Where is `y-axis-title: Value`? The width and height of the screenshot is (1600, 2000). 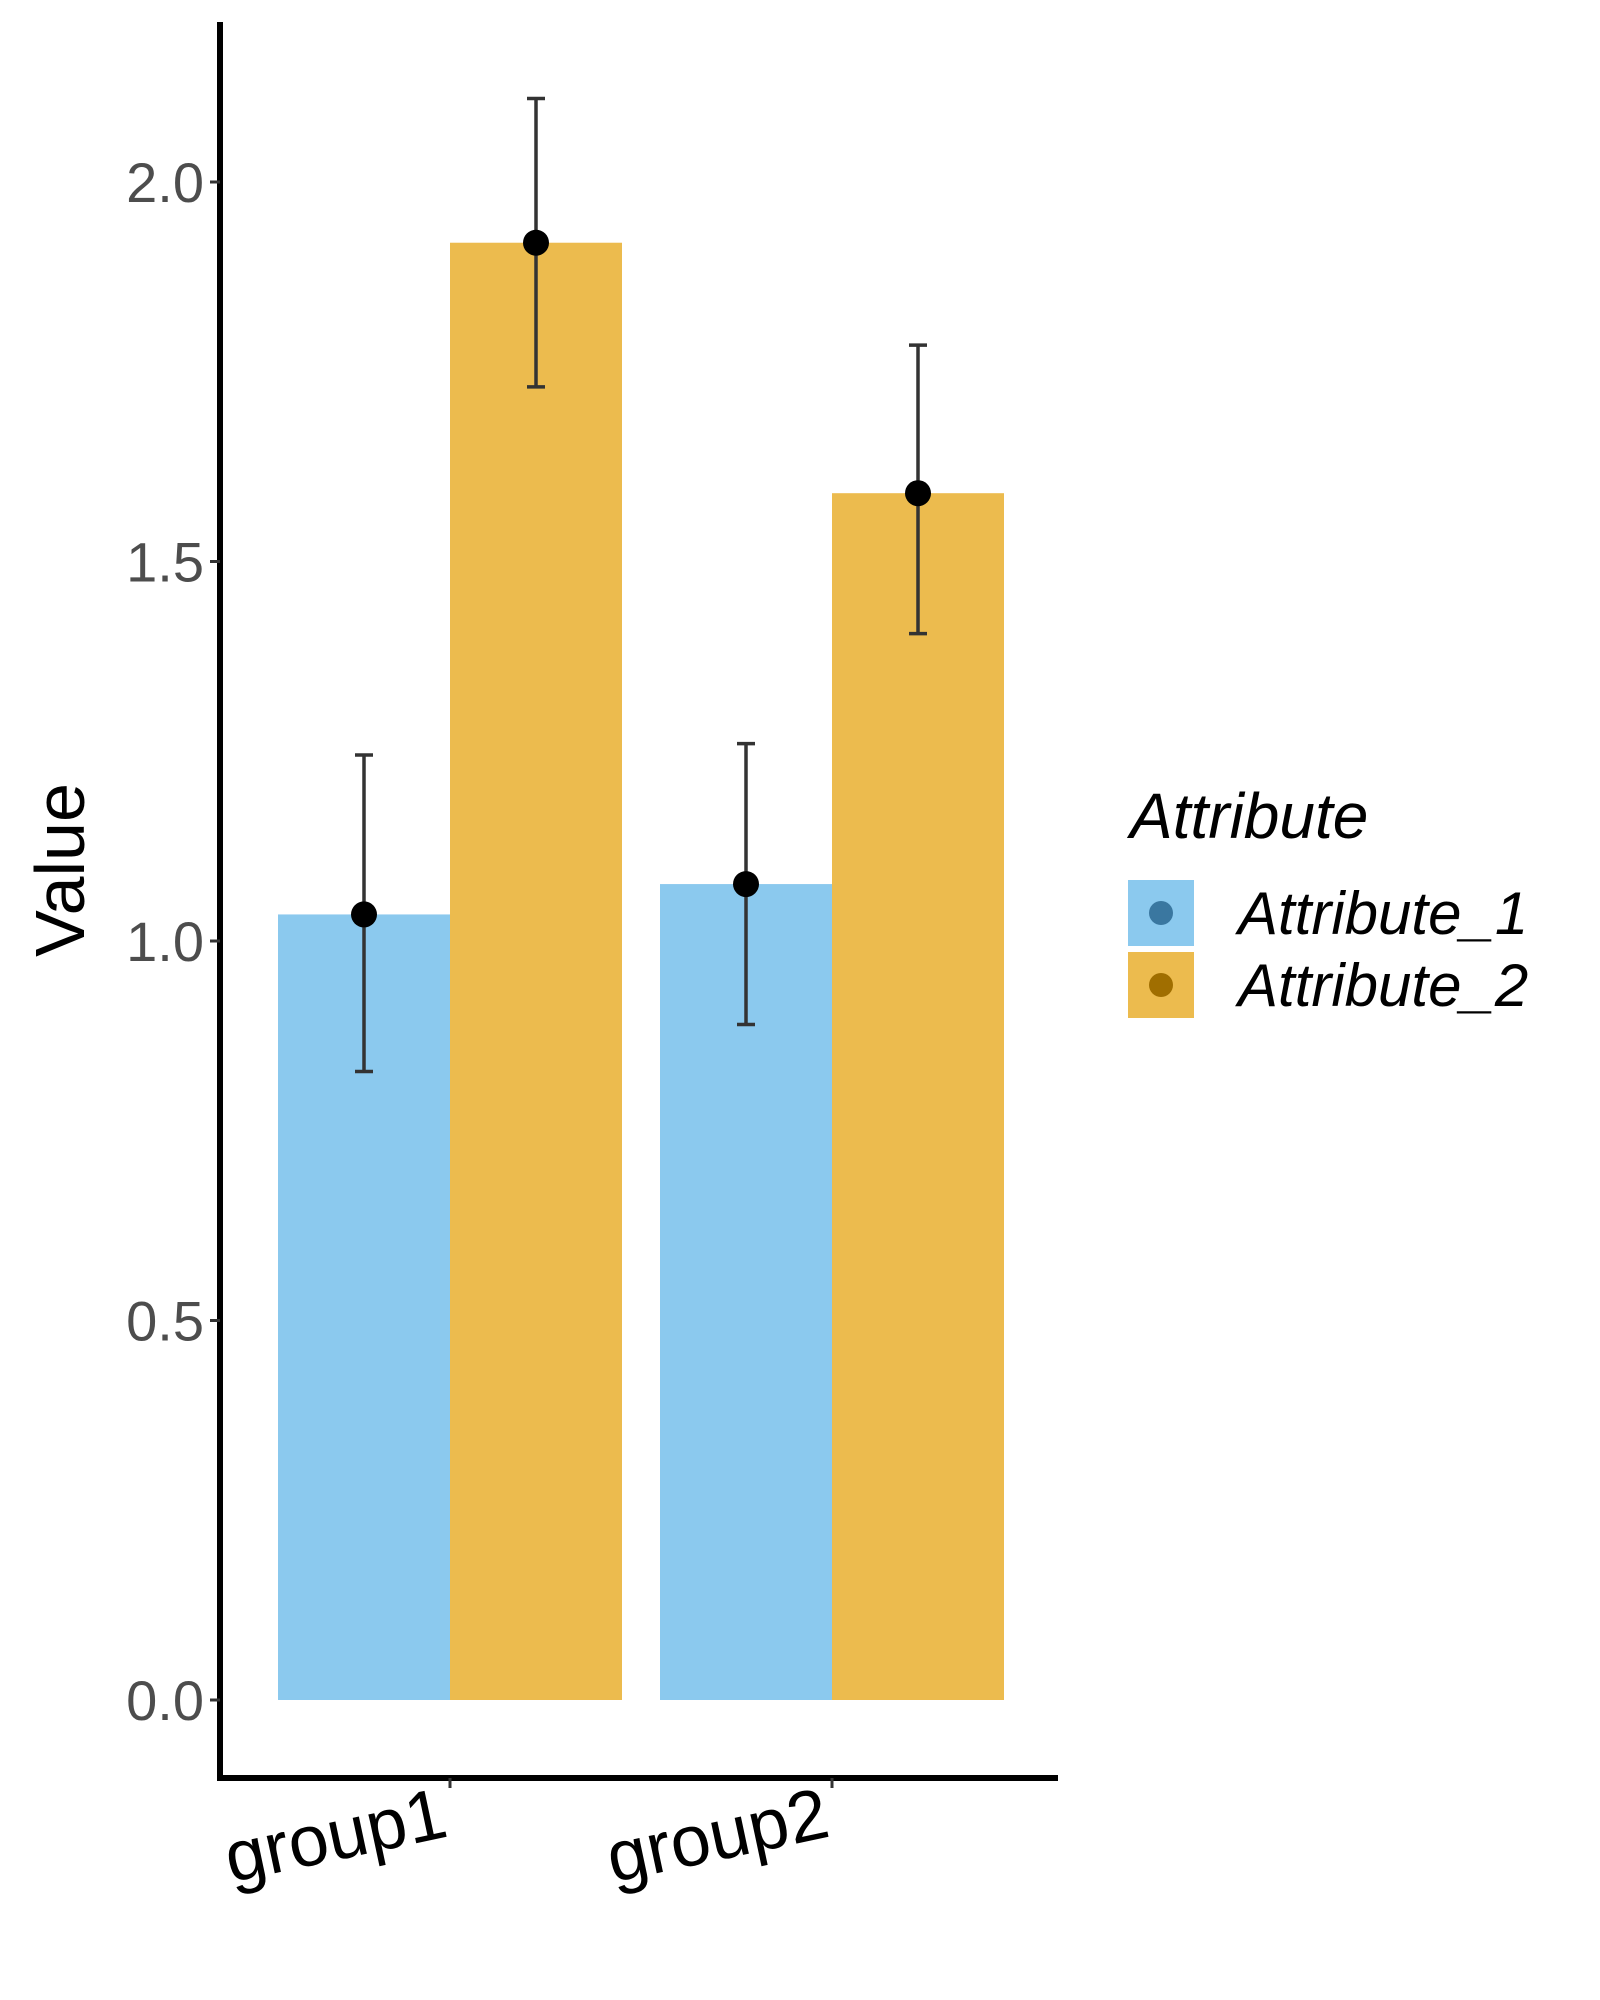
y-axis-title: Value is located at coordinates (60, 870).